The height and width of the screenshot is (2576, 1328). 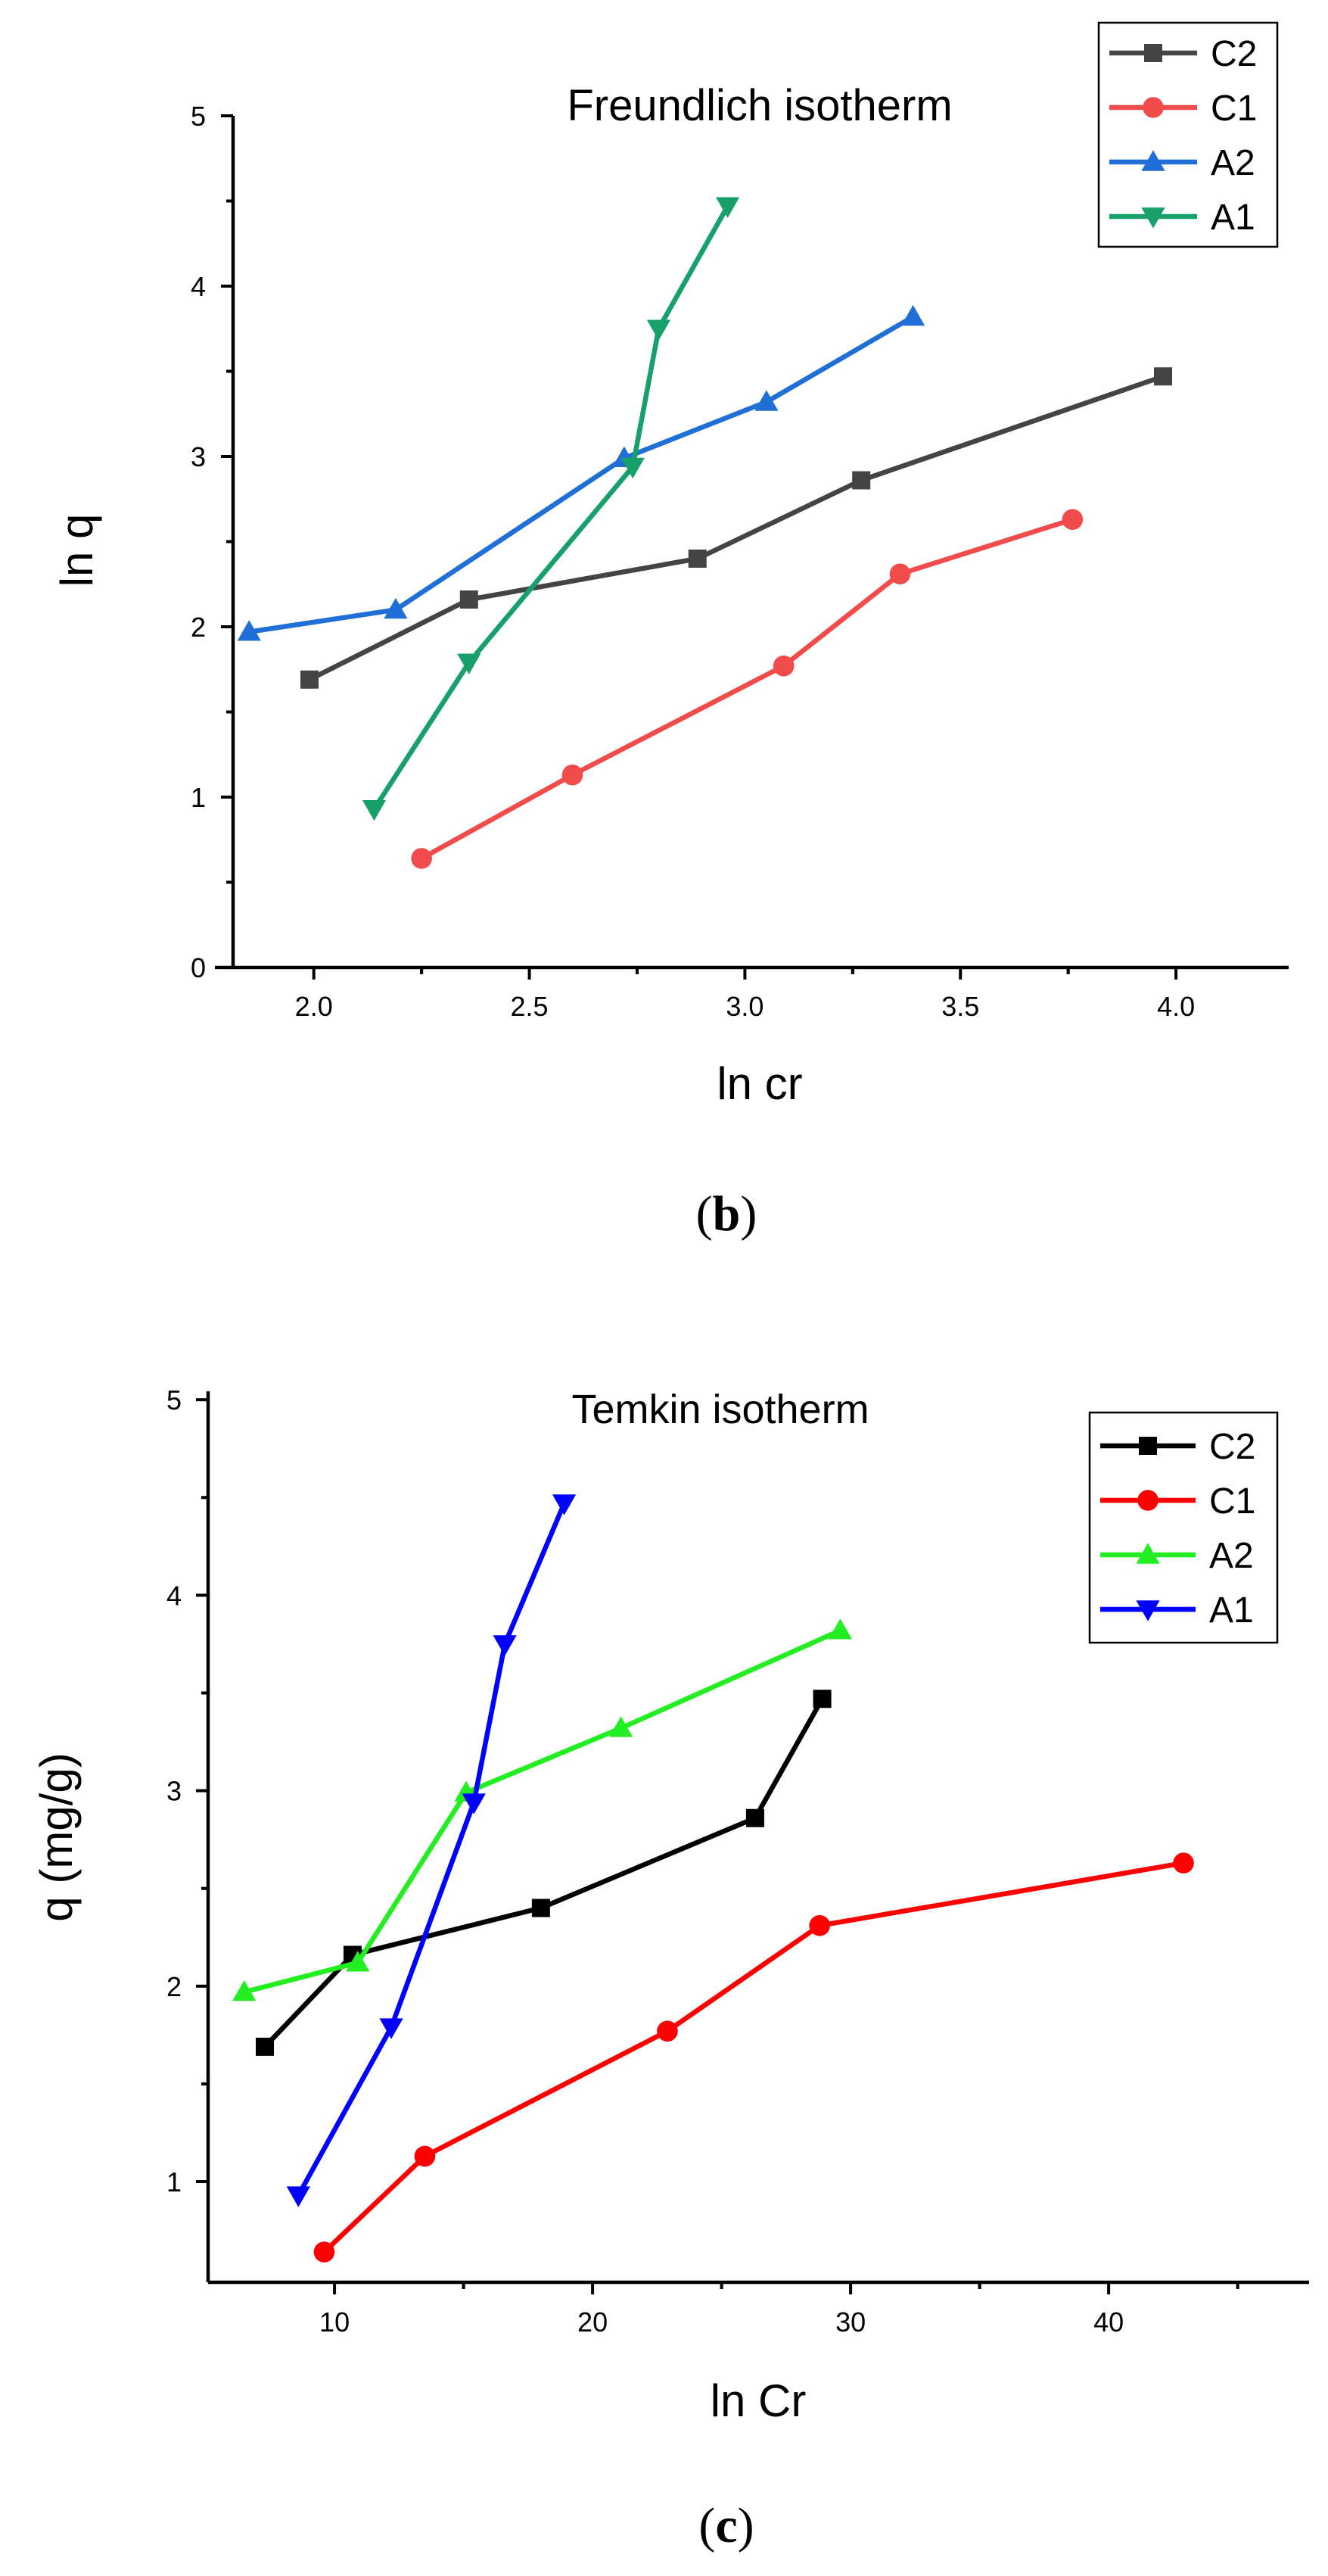 What do you see at coordinates (1231, 1610) in the screenshot?
I see `temkin-legend-a1-label: A1` at bounding box center [1231, 1610].